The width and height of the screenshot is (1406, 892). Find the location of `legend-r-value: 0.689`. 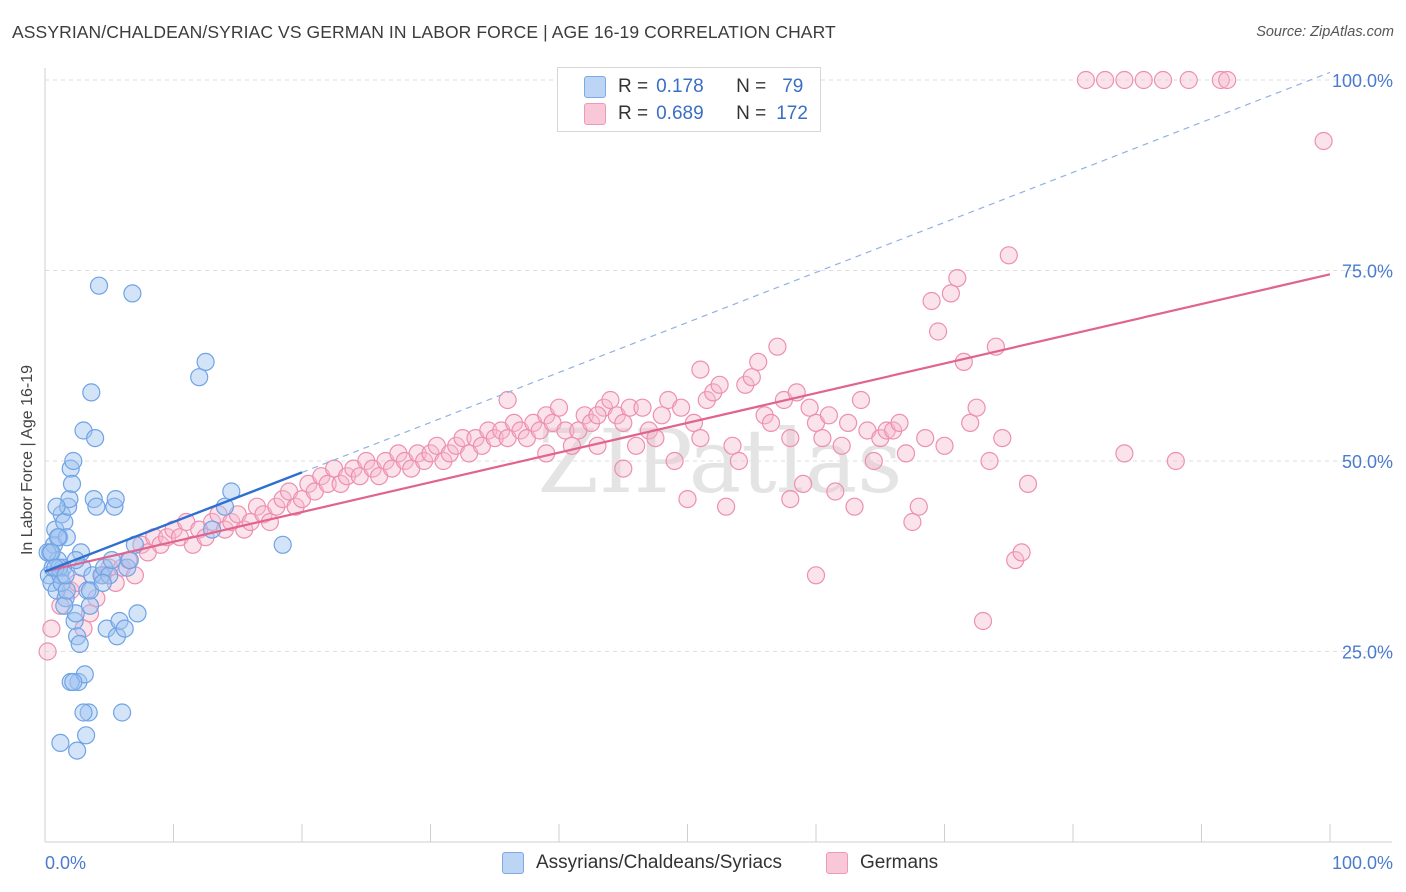

legend-r-value: 0.689 is located at coordinates (680, 113).